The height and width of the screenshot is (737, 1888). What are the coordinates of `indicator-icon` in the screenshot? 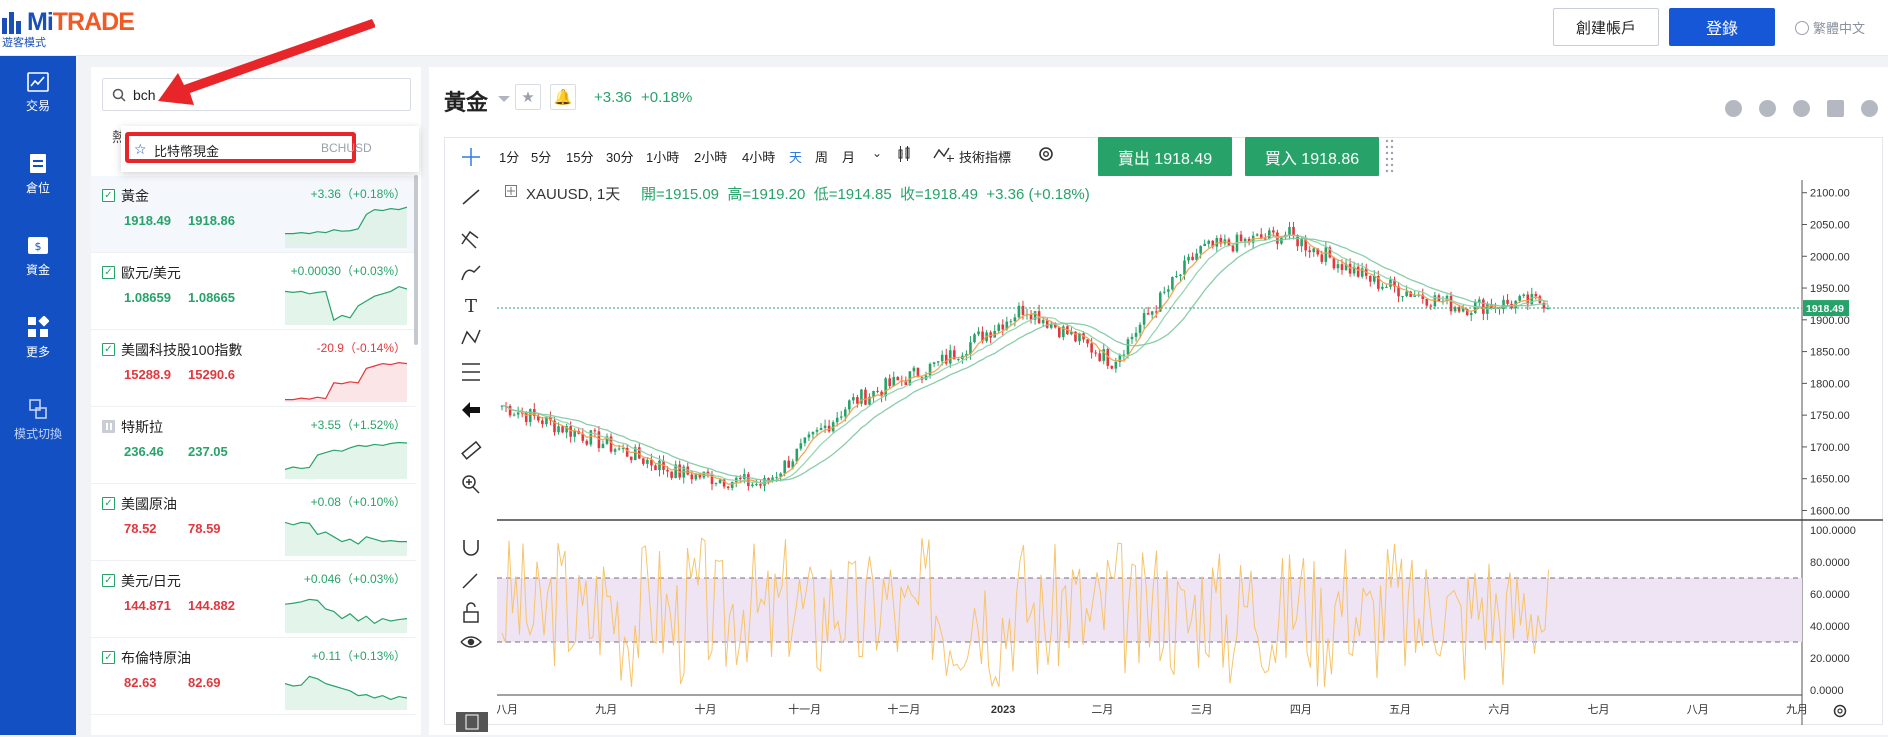 It's located at (944, 154).